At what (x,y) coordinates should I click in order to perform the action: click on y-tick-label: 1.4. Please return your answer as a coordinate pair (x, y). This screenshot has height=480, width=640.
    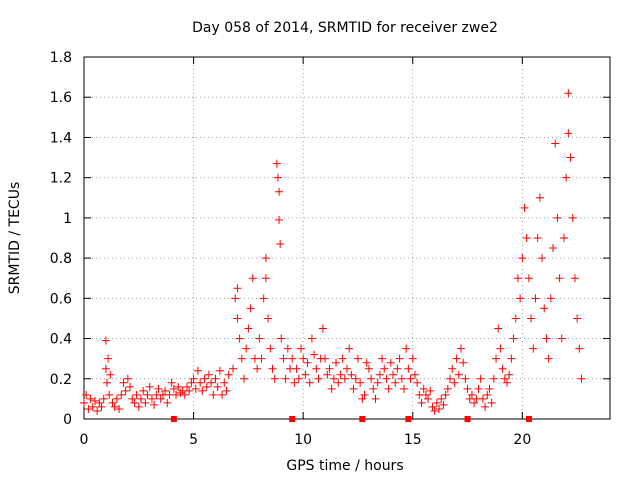
    Looking at the image, I should click on (61, 138).